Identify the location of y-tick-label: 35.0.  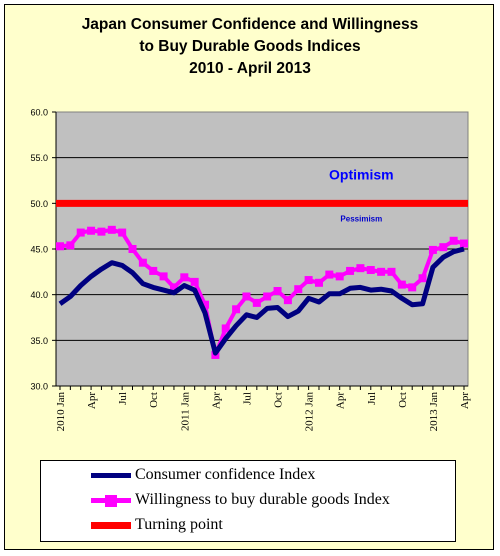
(39, 341).